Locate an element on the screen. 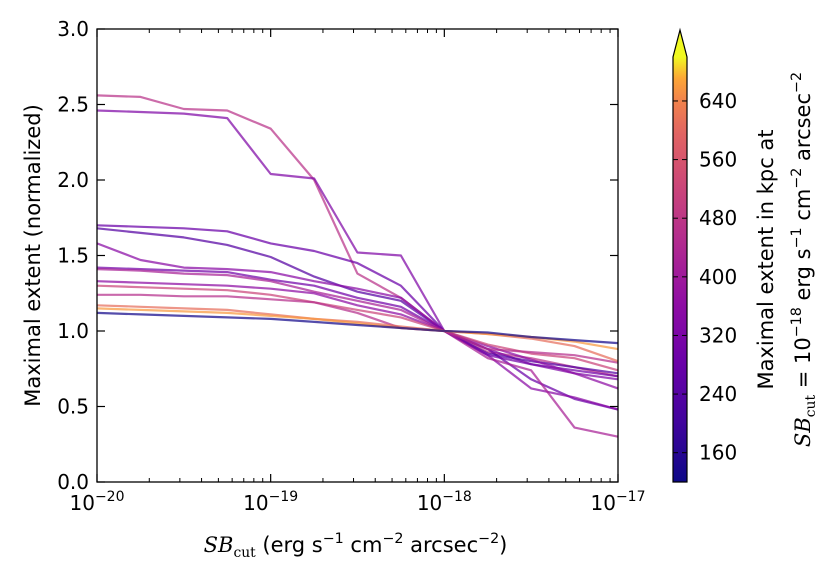 Image resolution: width=830 pixels, height=580 pixels. colorbar-outline is located at coordinates (680, 255).